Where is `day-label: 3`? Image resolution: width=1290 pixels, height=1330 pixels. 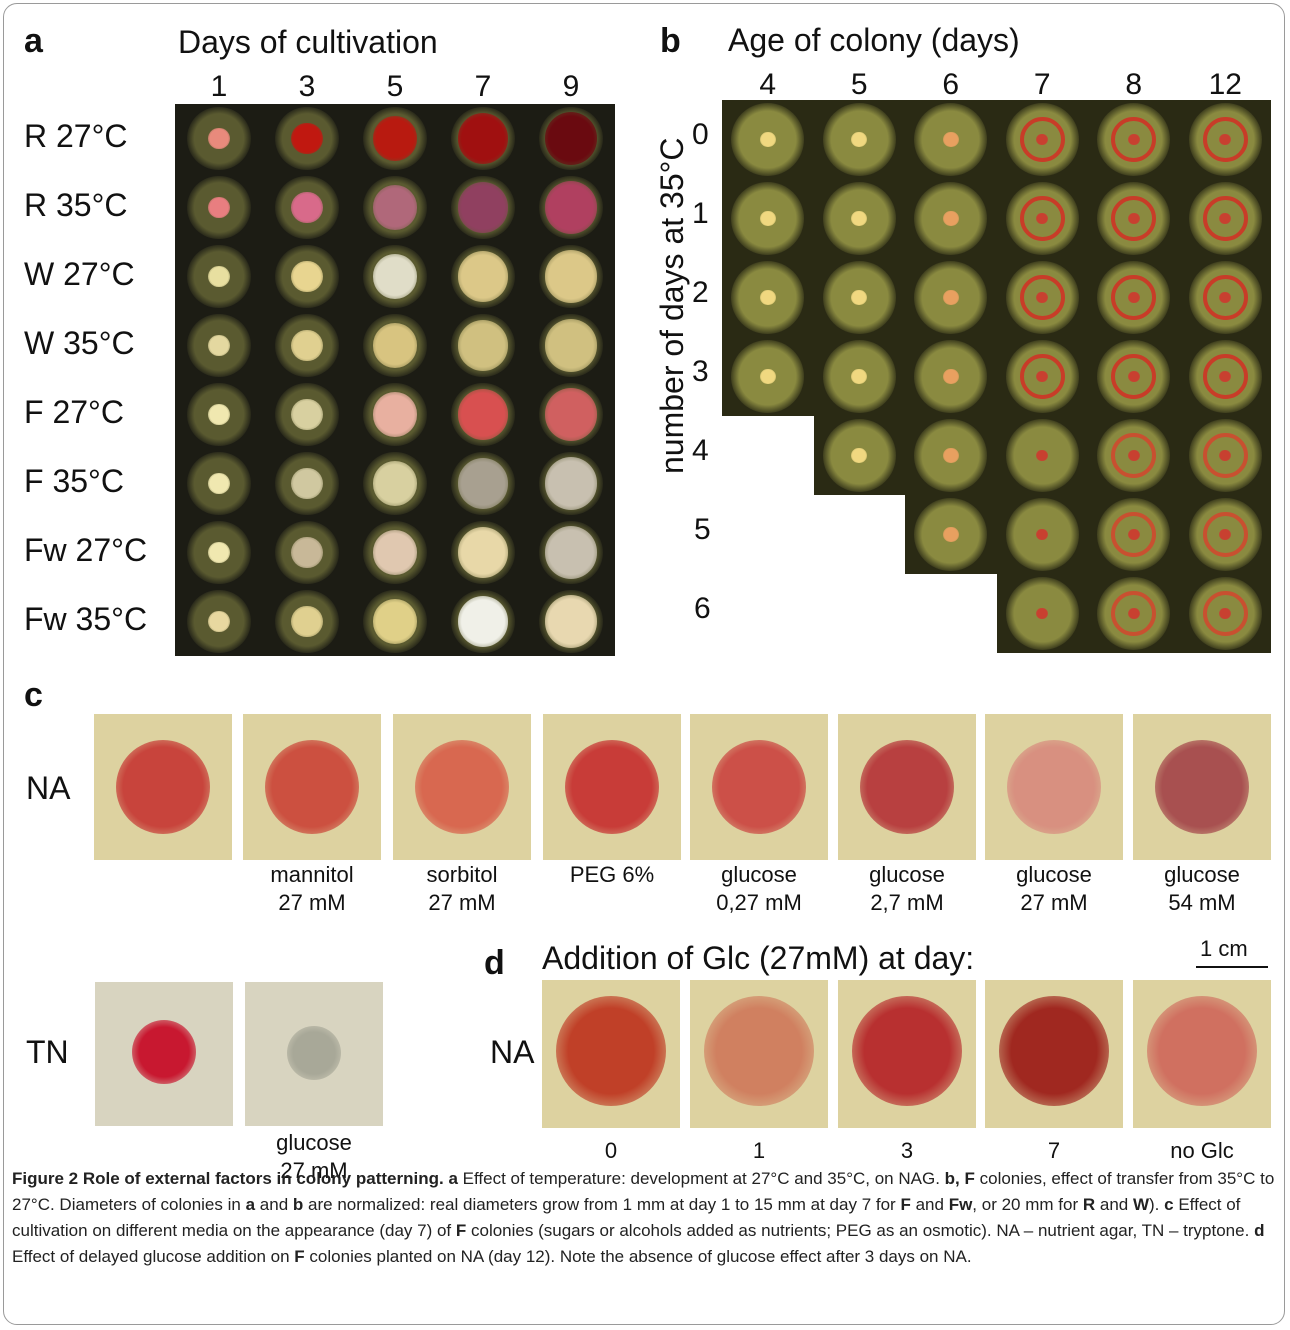 day-label: 3 is located at coordinates (907, 1150).